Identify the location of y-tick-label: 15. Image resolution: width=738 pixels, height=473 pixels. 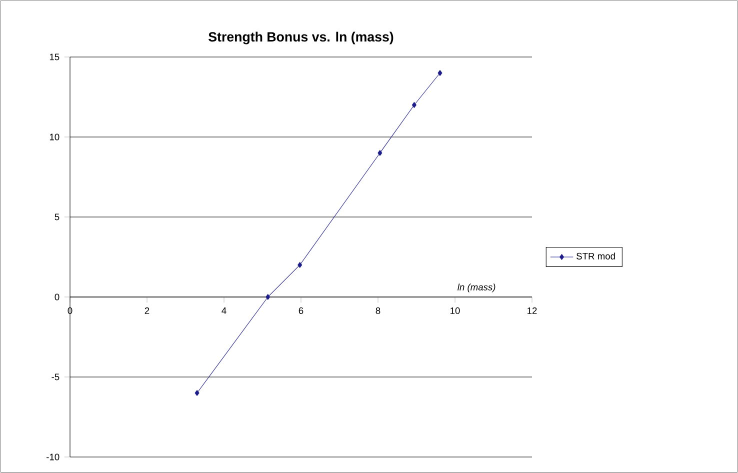
(55, 57).